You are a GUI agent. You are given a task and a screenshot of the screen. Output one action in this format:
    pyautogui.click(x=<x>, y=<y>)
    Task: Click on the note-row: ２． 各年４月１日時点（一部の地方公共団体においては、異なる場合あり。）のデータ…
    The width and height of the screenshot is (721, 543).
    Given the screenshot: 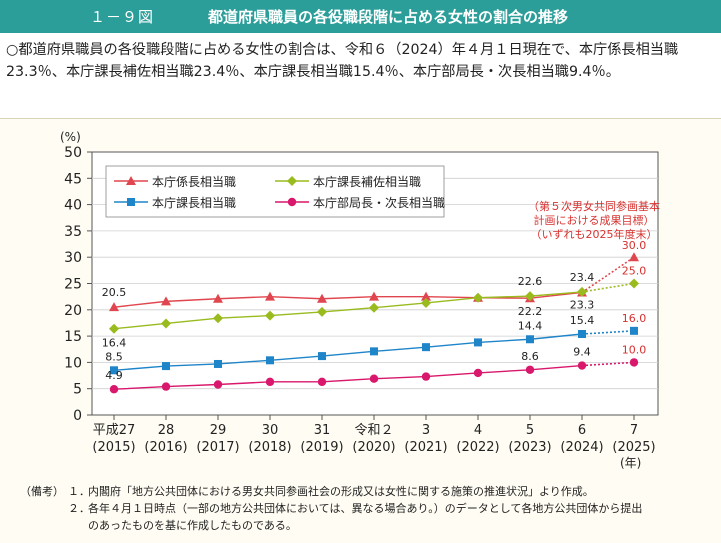 What is the action you would take?
    pyautogui.click(x=365, y=508)
    